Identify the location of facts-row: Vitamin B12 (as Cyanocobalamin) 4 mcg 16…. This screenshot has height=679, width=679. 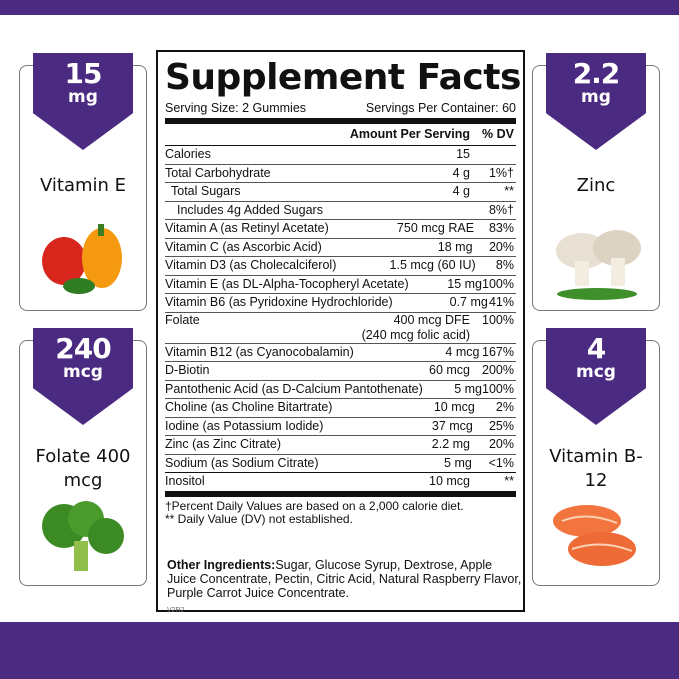
(340, 353).